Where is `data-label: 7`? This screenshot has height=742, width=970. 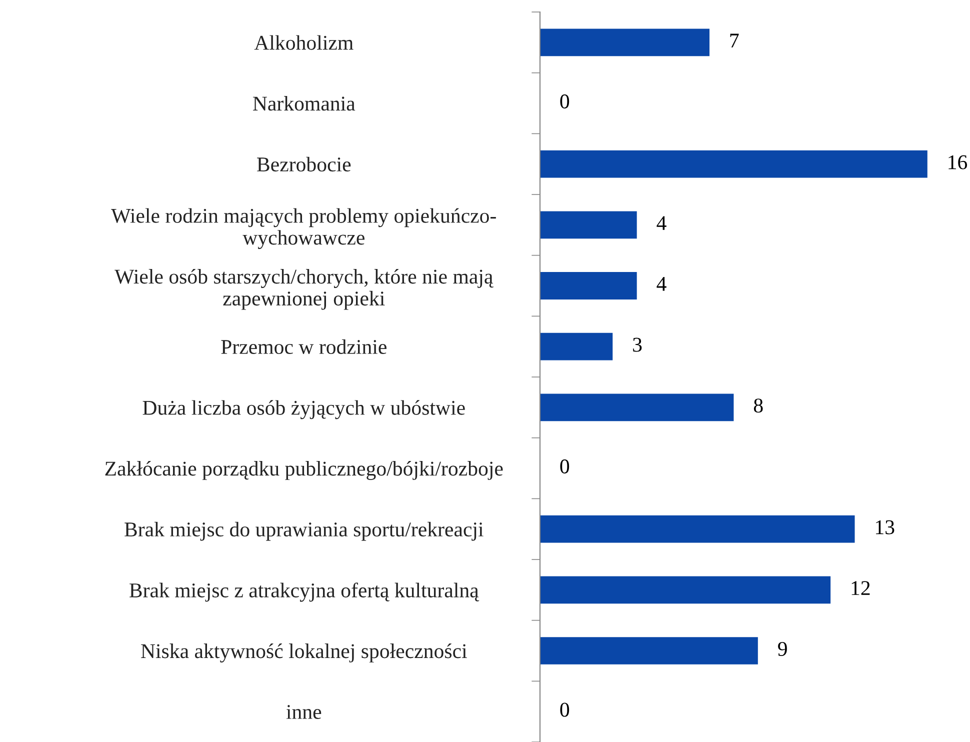 data-label: 7 is located at coordinates (734, 41).